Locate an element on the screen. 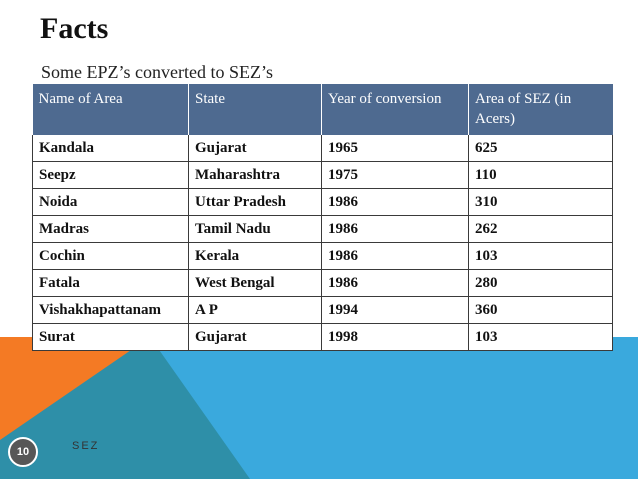  cell-area: Seepz is located at coordinates (110, 175).